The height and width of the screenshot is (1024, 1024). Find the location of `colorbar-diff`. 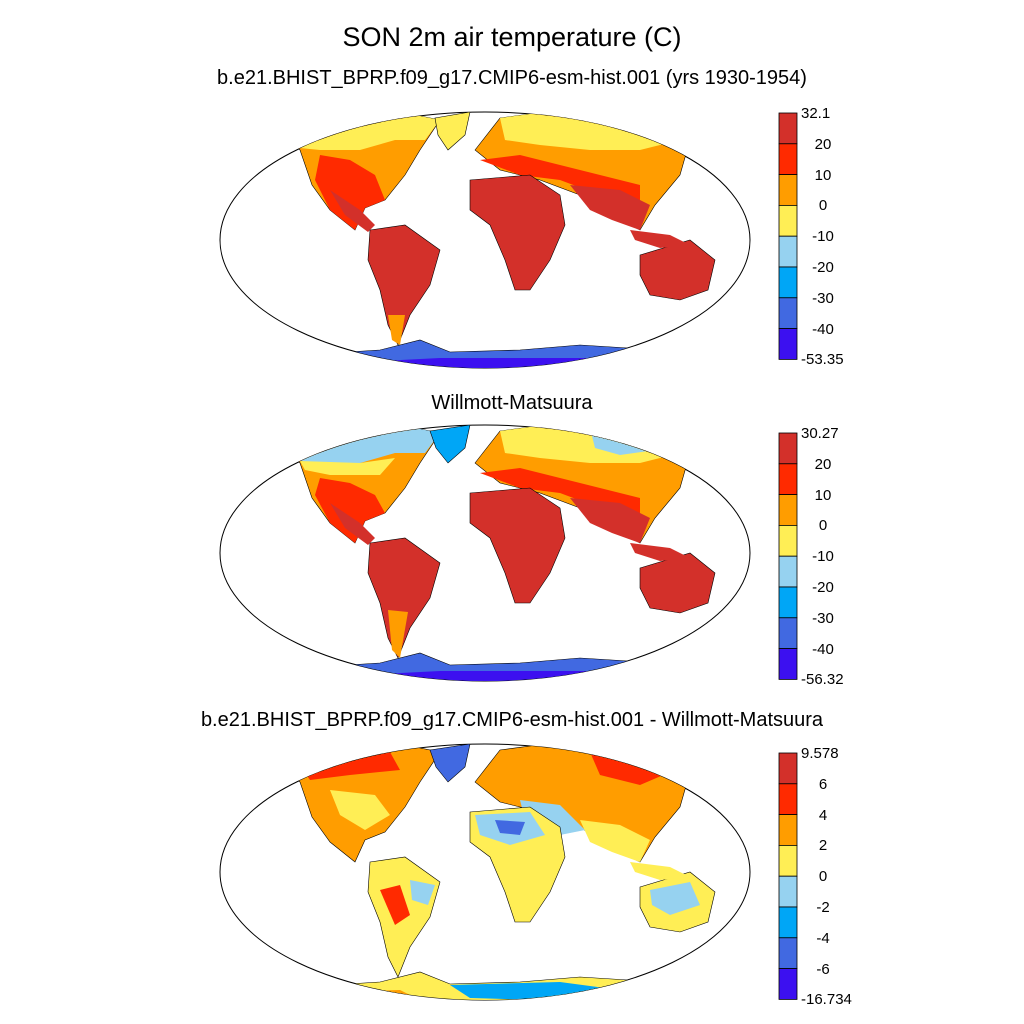

colorbar-diff is located at coordinates (788, 876).